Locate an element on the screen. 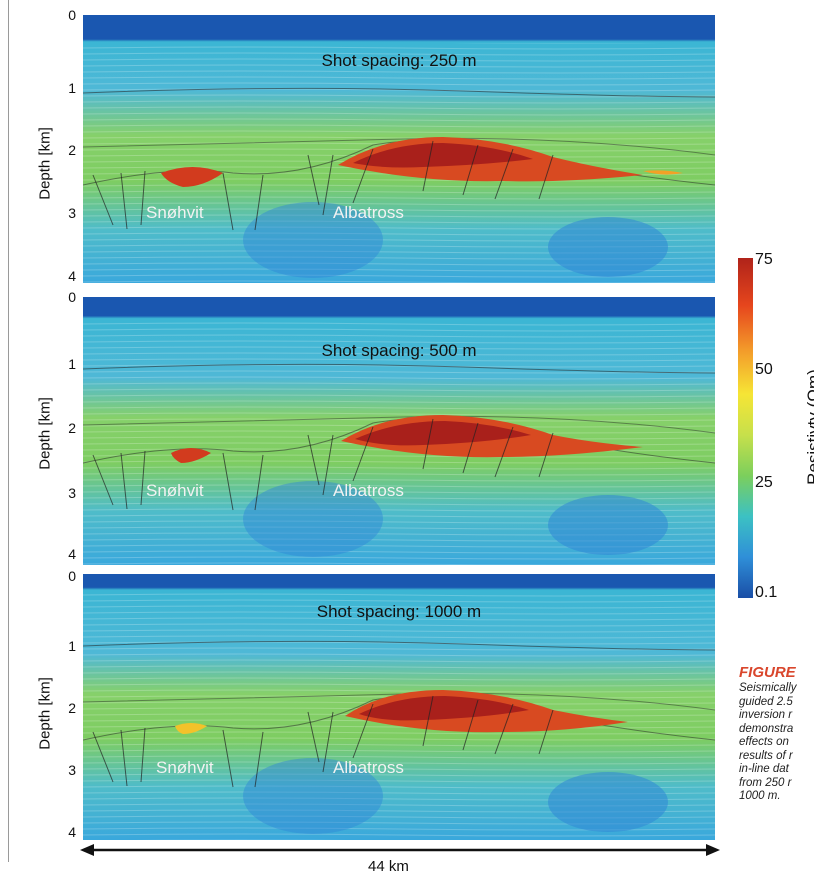 This screenshot has height=877, width=814. left-margin-rule is located at coordinates (8, 431).